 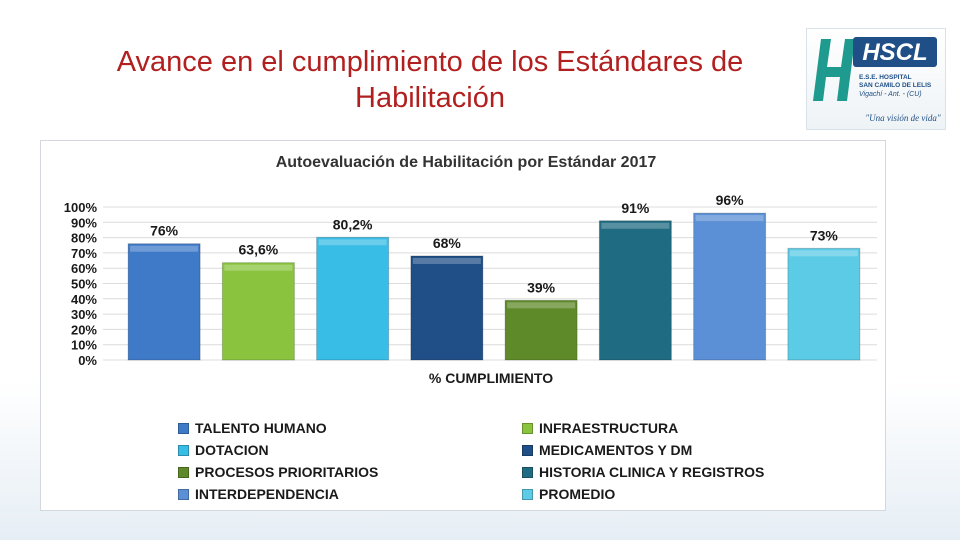 I want to click on y-tick-label: 70%, so click(x=84, y=253).